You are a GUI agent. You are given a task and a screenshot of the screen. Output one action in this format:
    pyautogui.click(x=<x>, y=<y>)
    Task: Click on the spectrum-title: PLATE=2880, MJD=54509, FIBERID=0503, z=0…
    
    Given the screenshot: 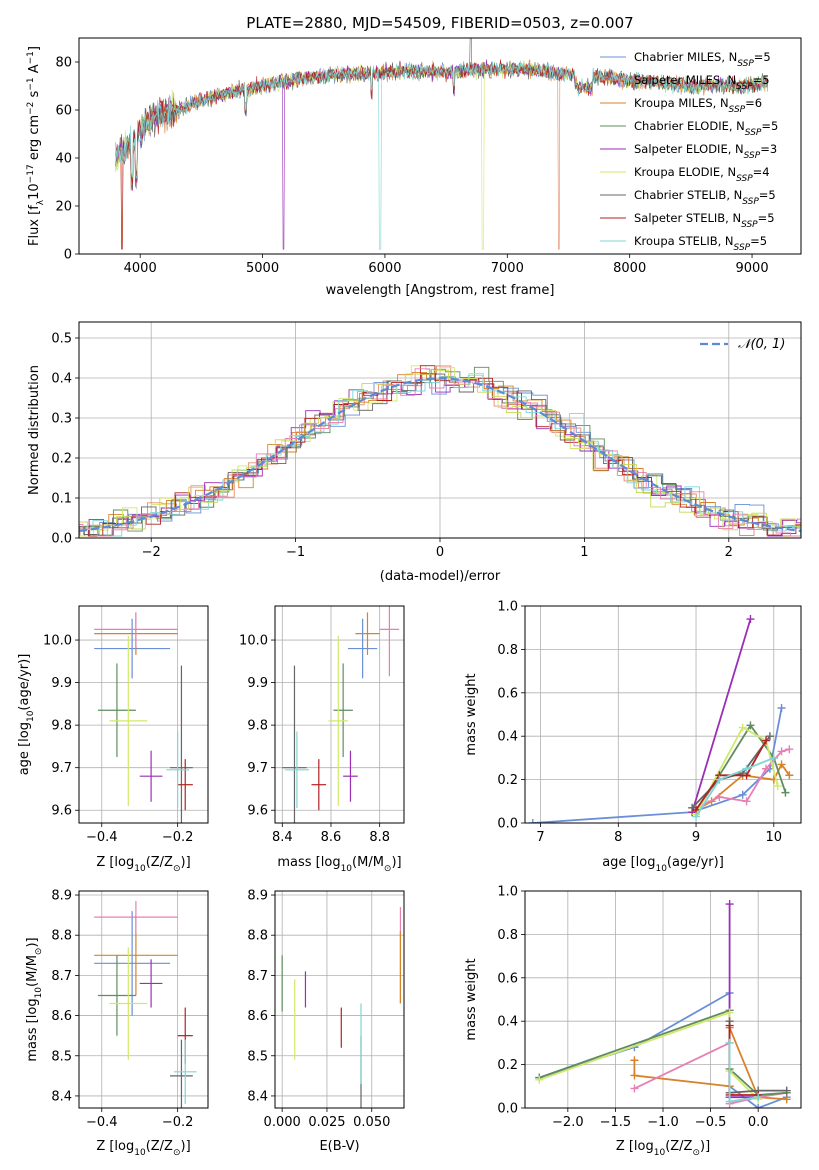 What is the action you would take?
    pyautogui.click(x=439, y=23)
    